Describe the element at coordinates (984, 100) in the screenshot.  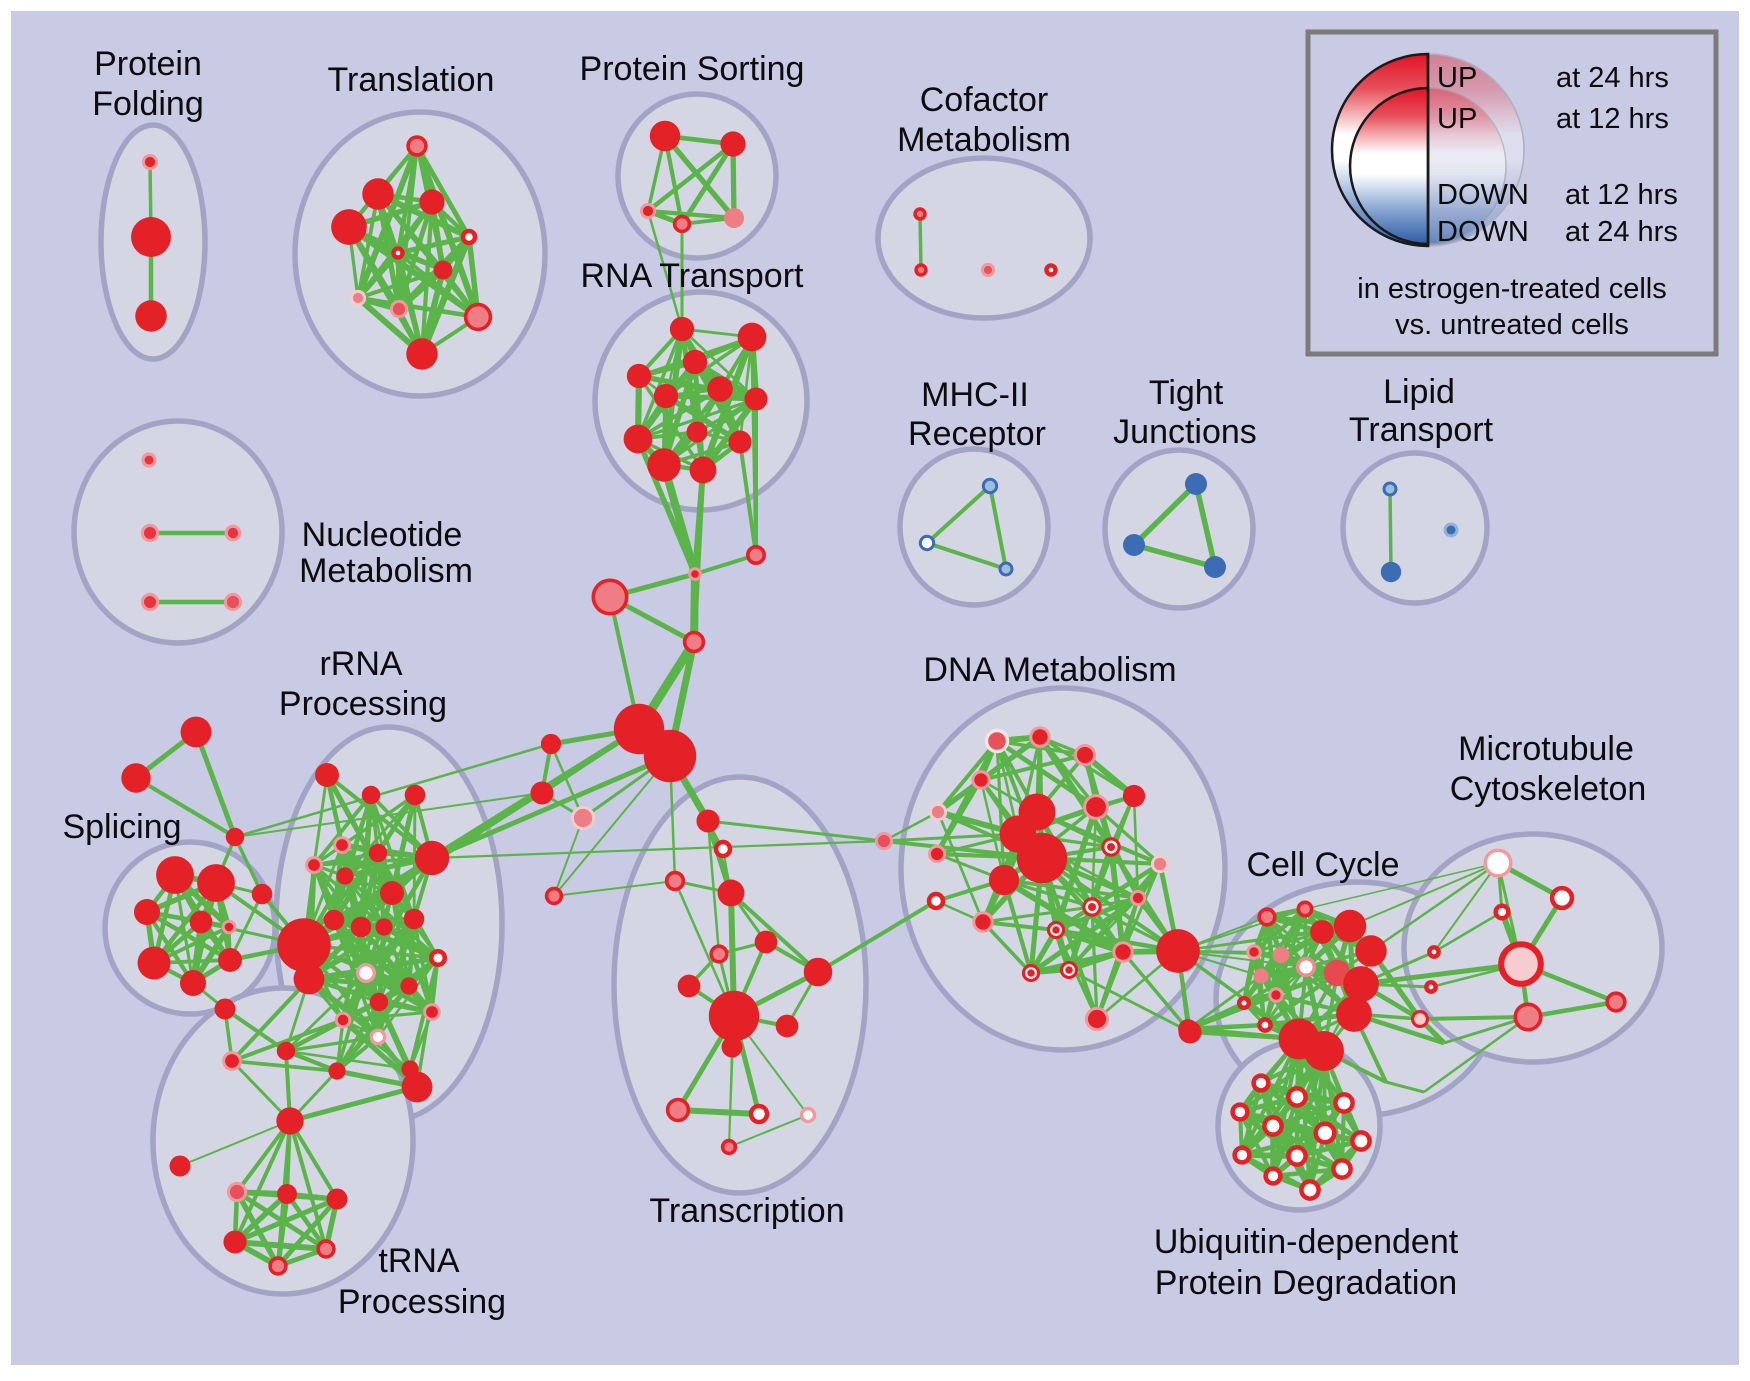
I see `svg-text: Cofactor` at that location.